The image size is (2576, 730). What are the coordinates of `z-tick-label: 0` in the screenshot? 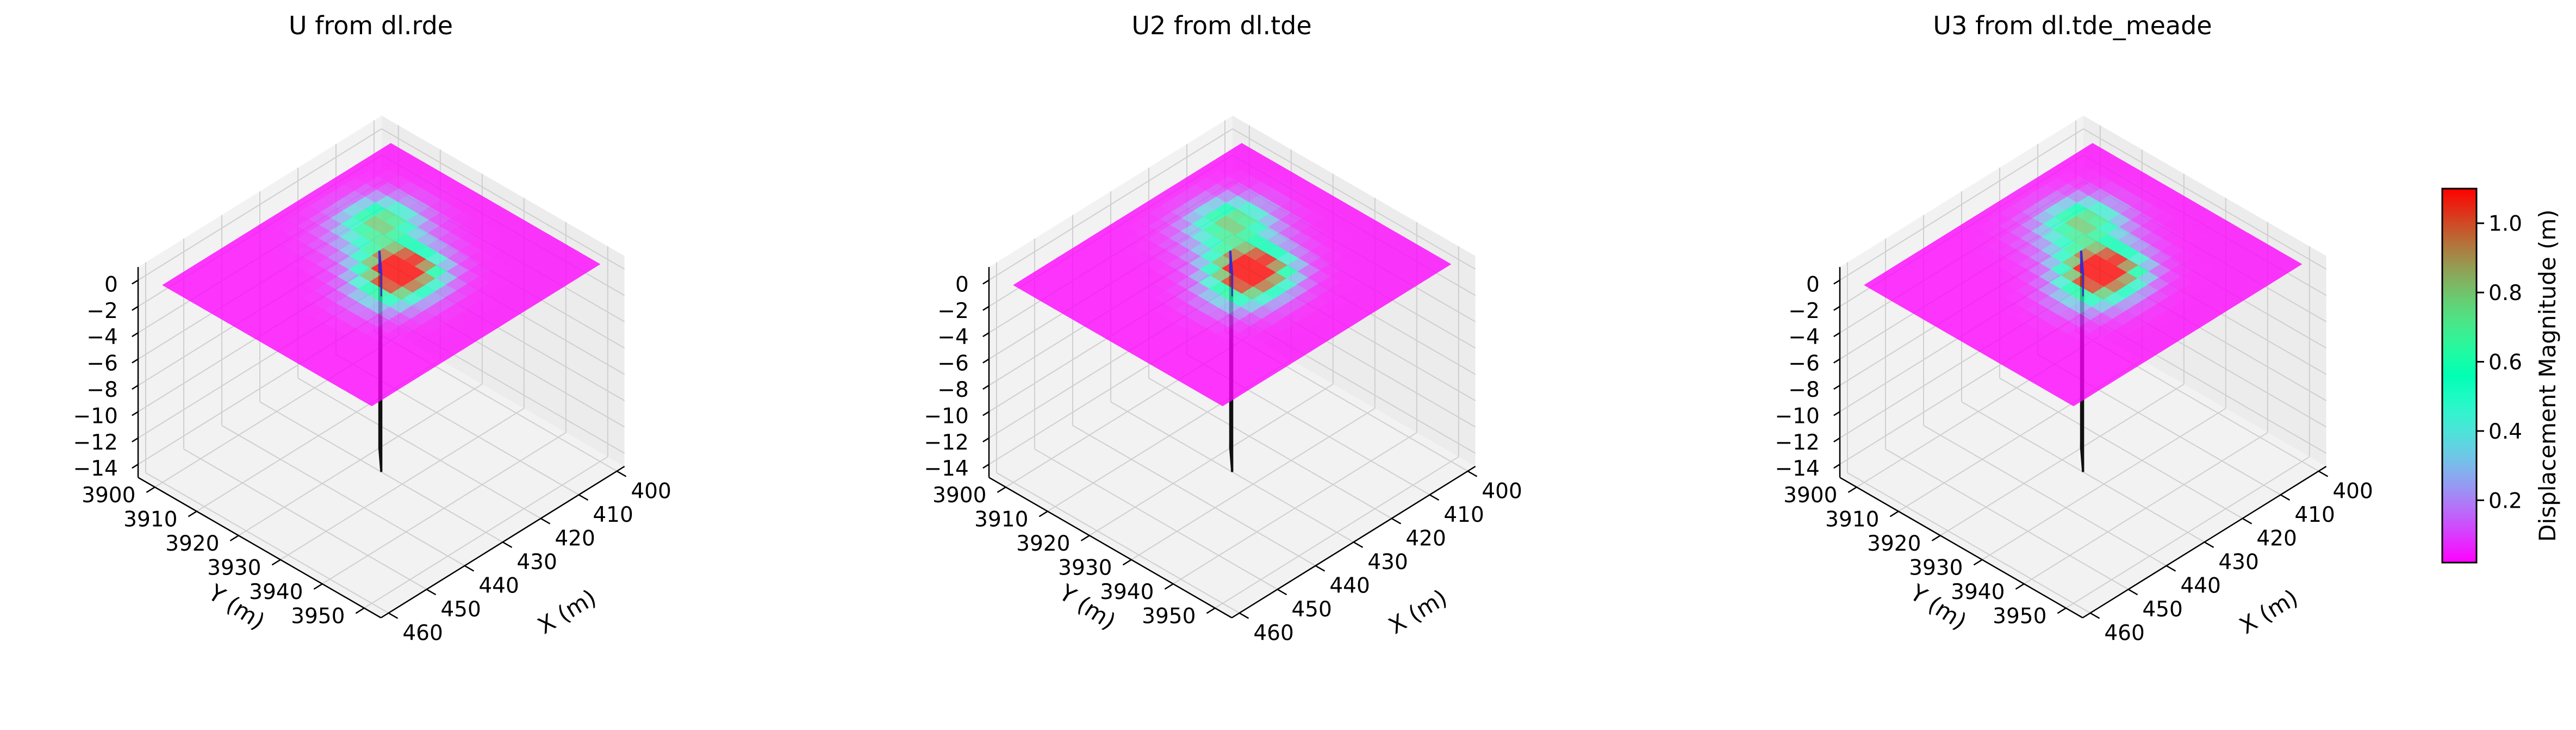 It's located at (1813, 284).